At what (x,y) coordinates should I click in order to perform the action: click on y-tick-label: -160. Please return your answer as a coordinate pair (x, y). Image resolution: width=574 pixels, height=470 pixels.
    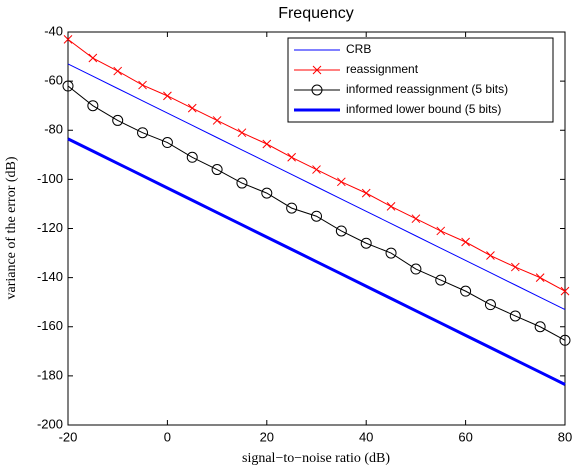
    Looking at the image, I should click on (50, 325).